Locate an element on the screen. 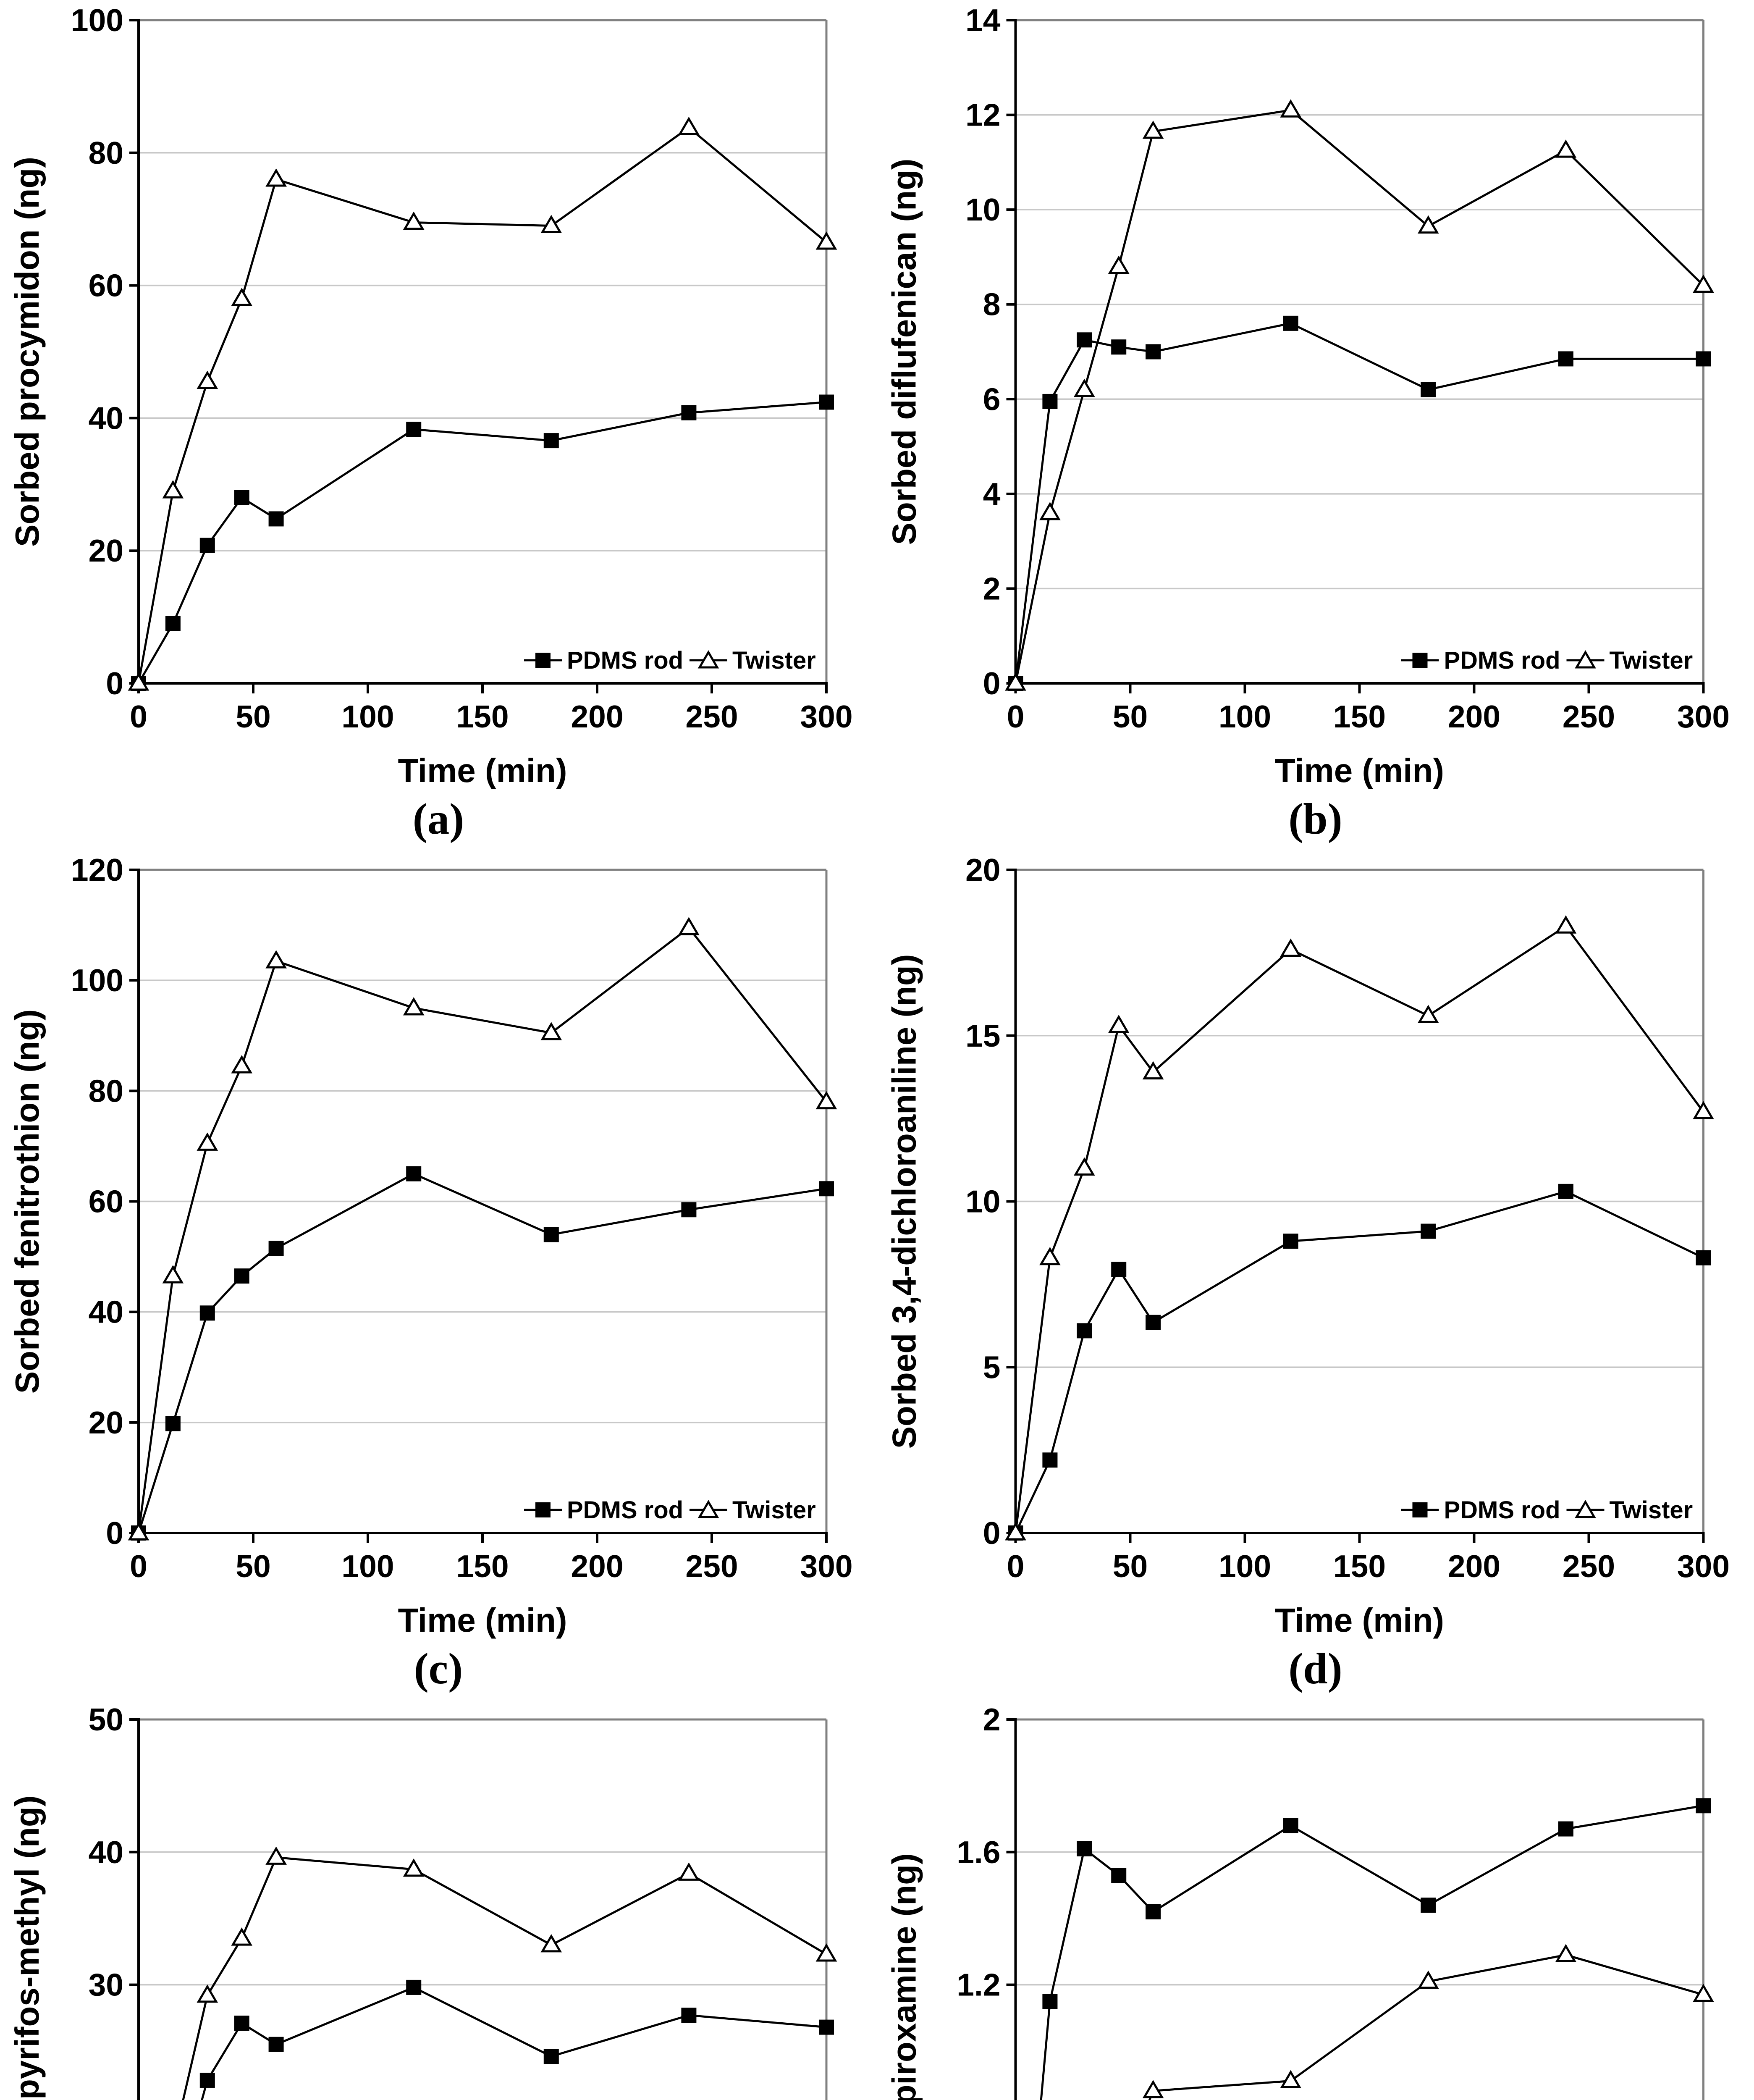 This screenshot has height=2100, width=1754. panel-caption: (a) is located at coordinates (438, 818).